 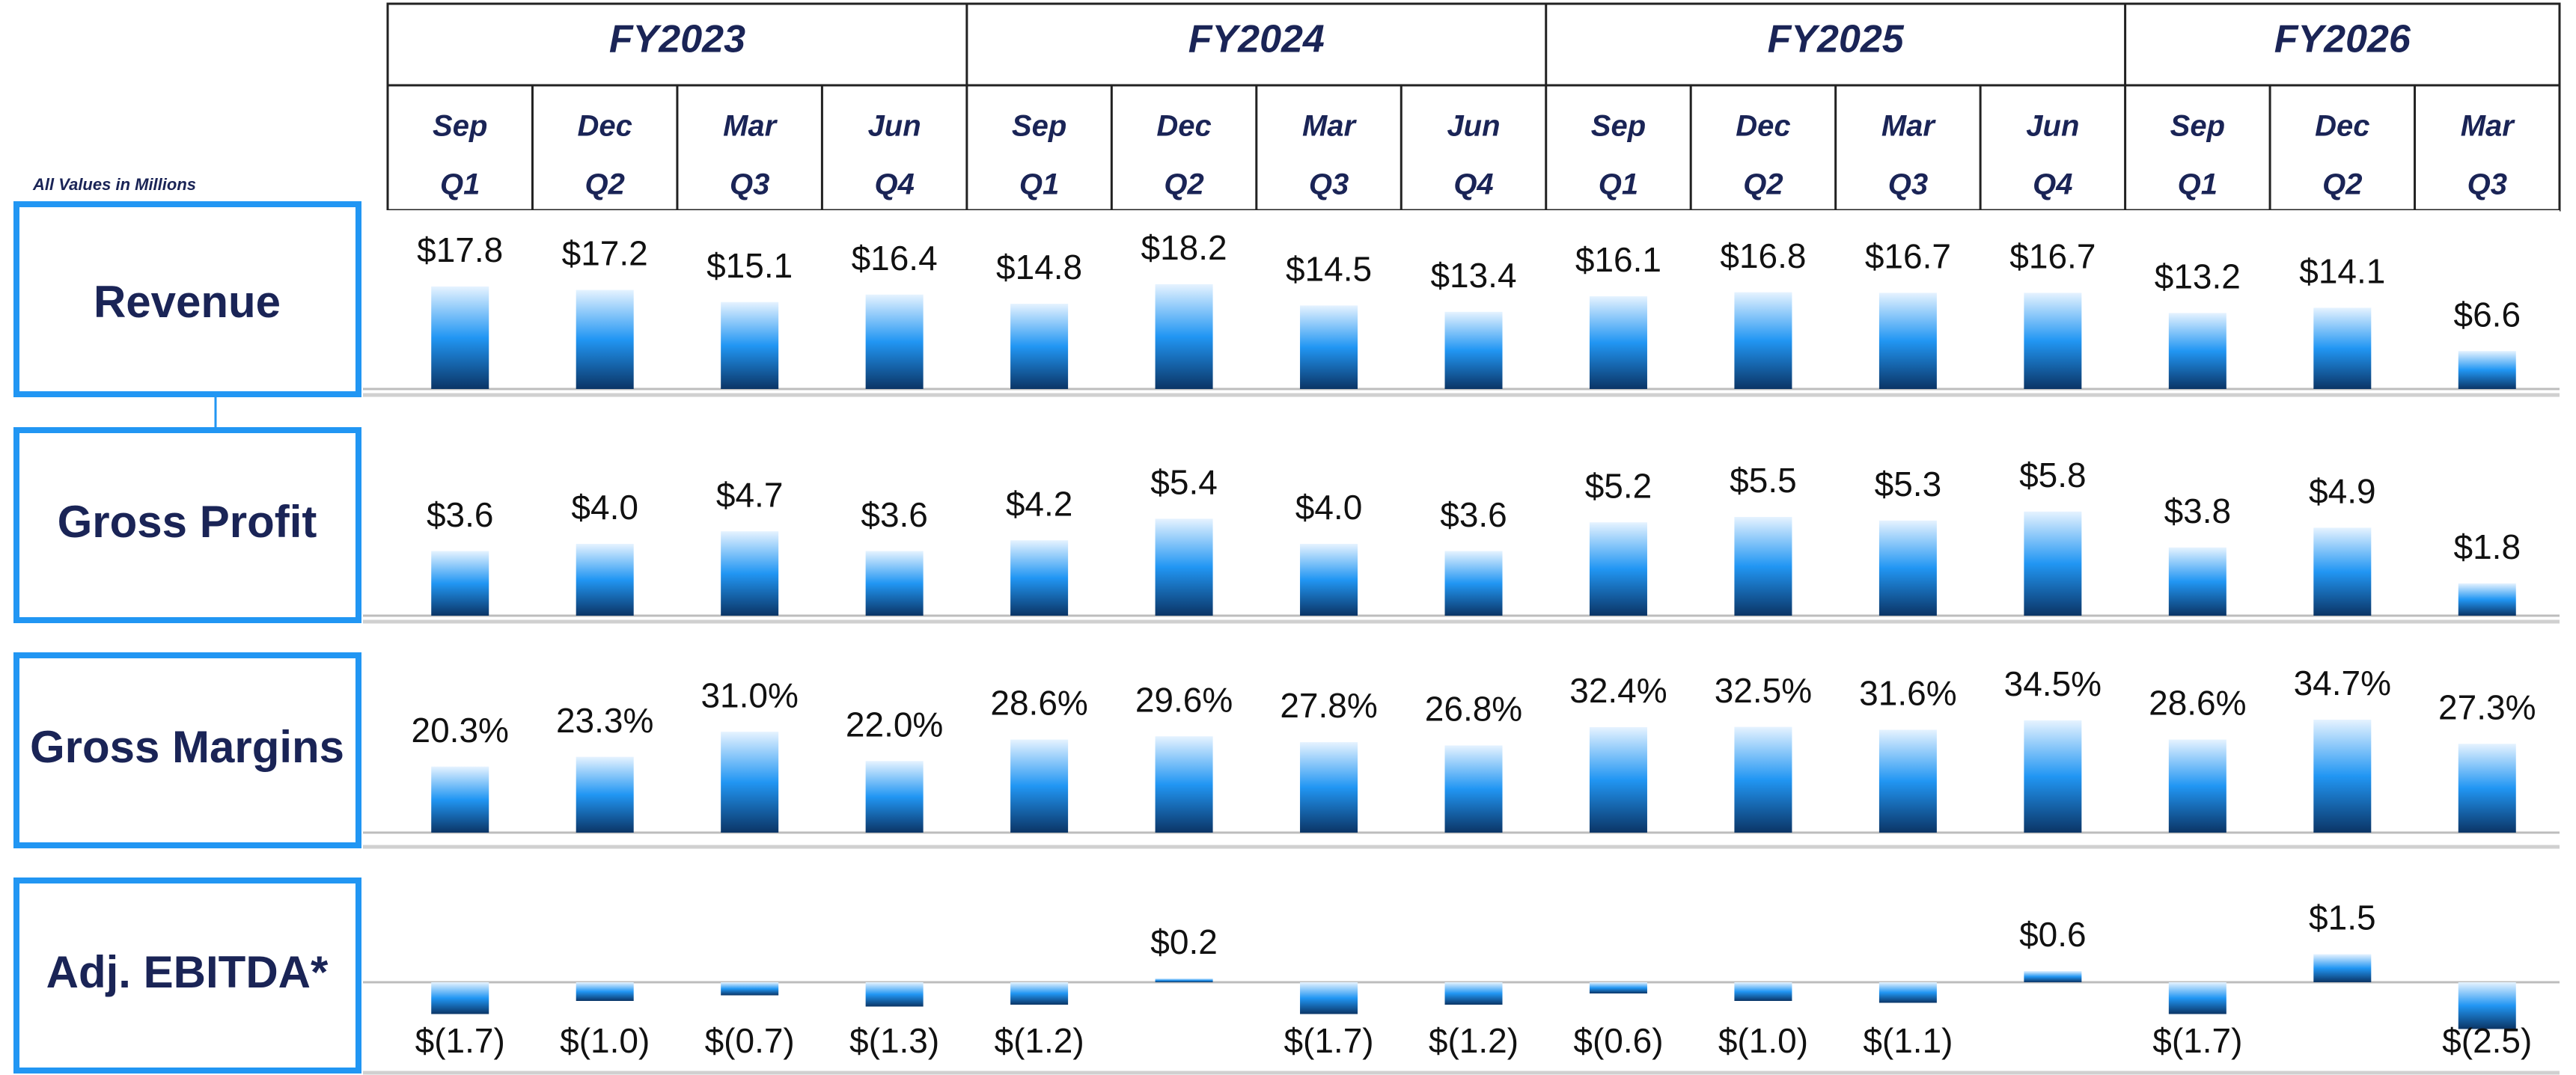 I want to click on value-label: $18.2, so click(x=1184, y=247).